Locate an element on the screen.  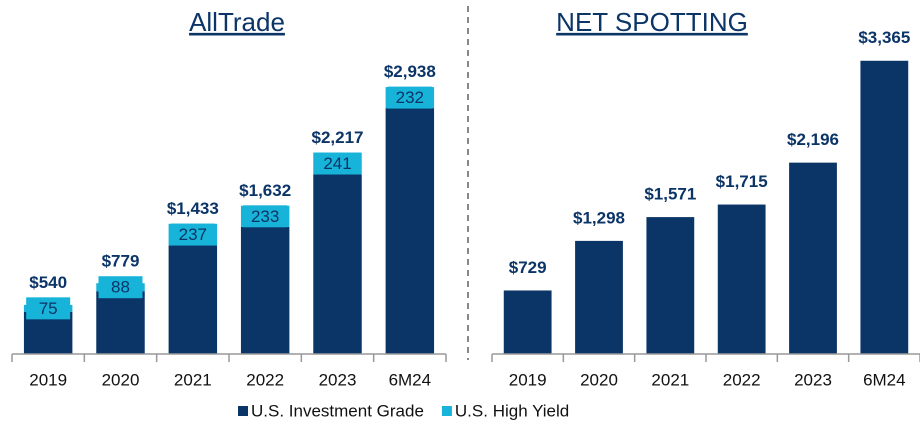
total-label: $2,938 is located at coordinates (410, 71).